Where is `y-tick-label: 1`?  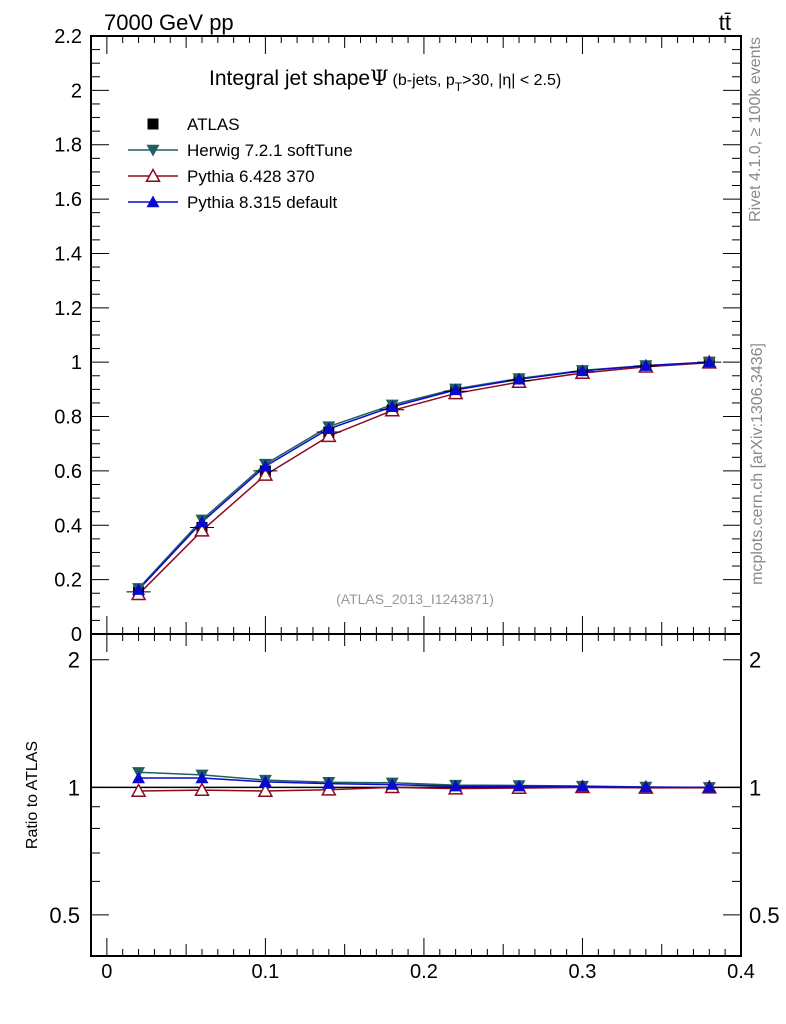 y-tick-label: 1 is located at coordinates (76, 363).